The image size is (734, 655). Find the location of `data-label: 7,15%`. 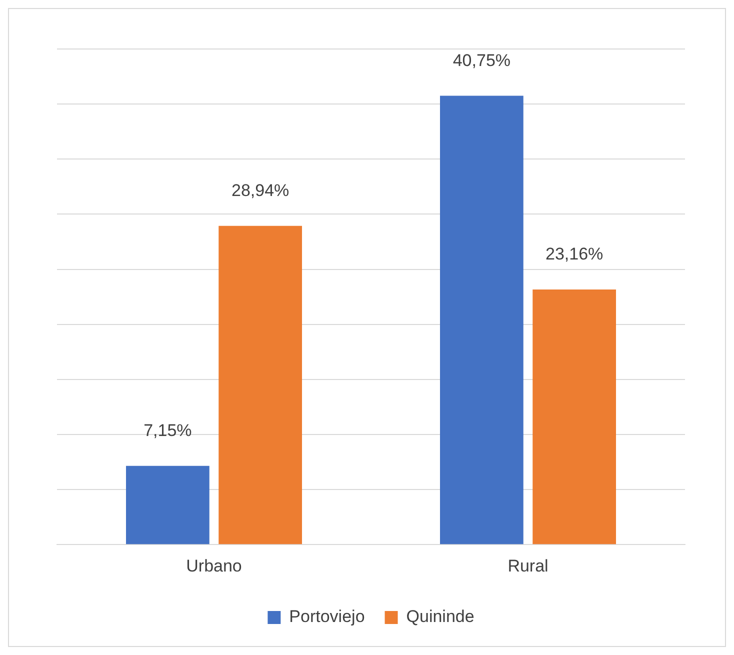

data-label: 7,15% is located at coordinates (168, 430).